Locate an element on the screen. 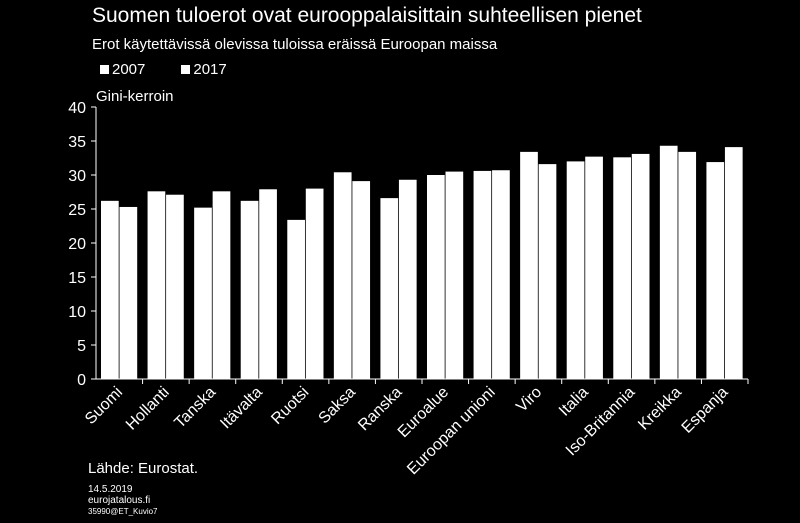 The width and height of the screenshot is (800, 523). y-tick-label: 35 is located at coordinates (77, 142).